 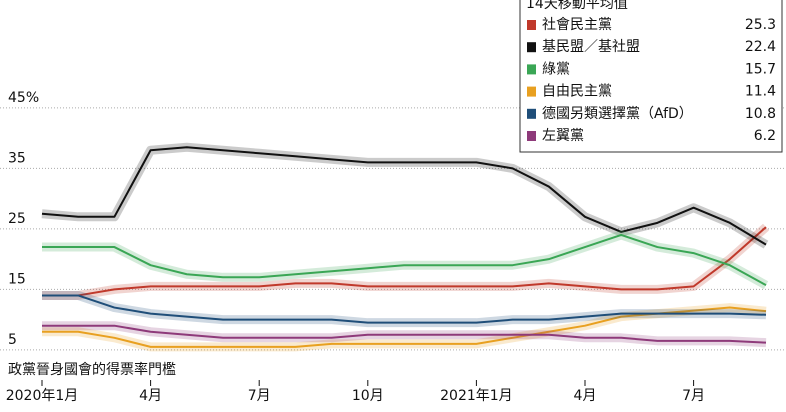 What do you see at coordinates (12, 340) in the screenshot?
I see `y-tick-label: 5` at bounding box center [12, 340].